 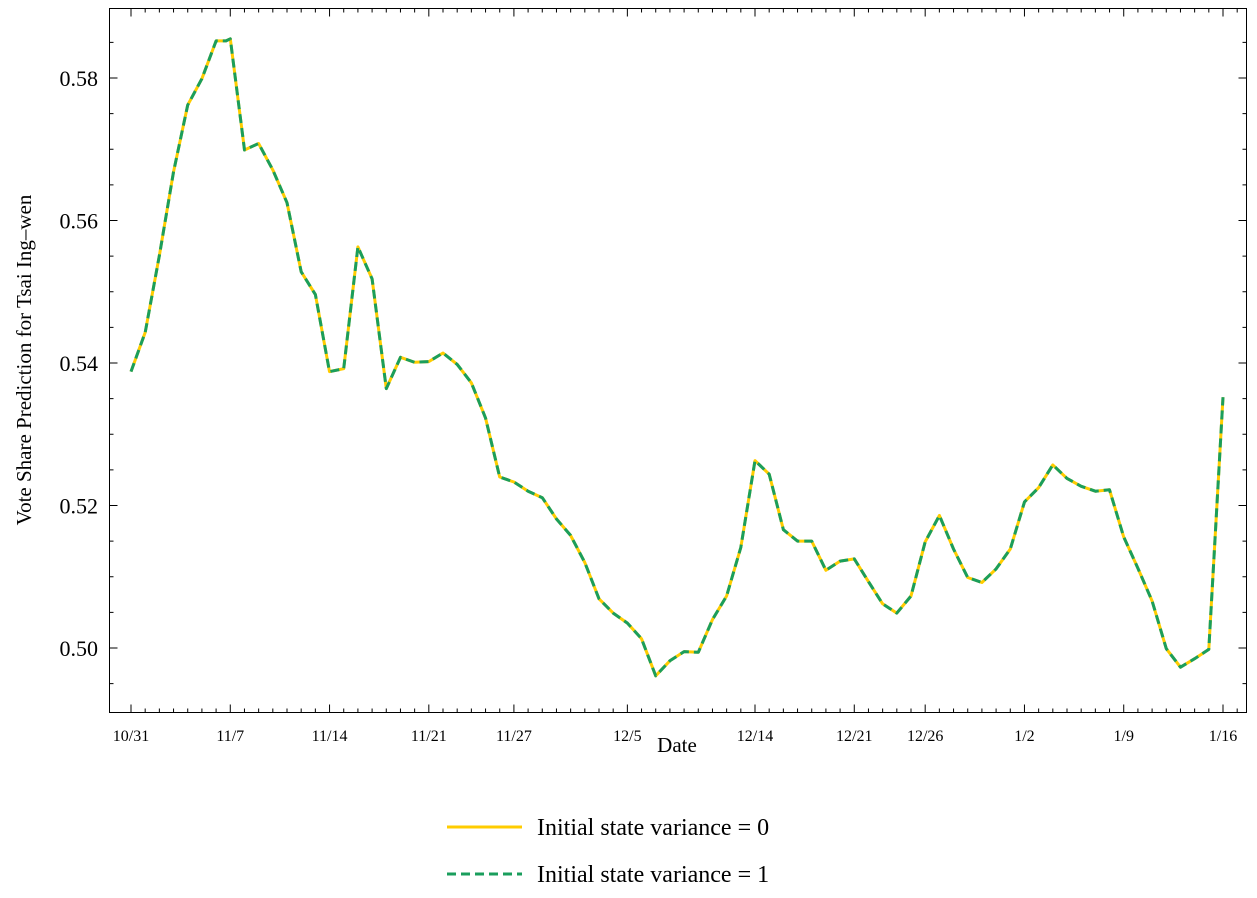 I want to click on x-tick-label: 1/16, so click(x=1223, y=736).